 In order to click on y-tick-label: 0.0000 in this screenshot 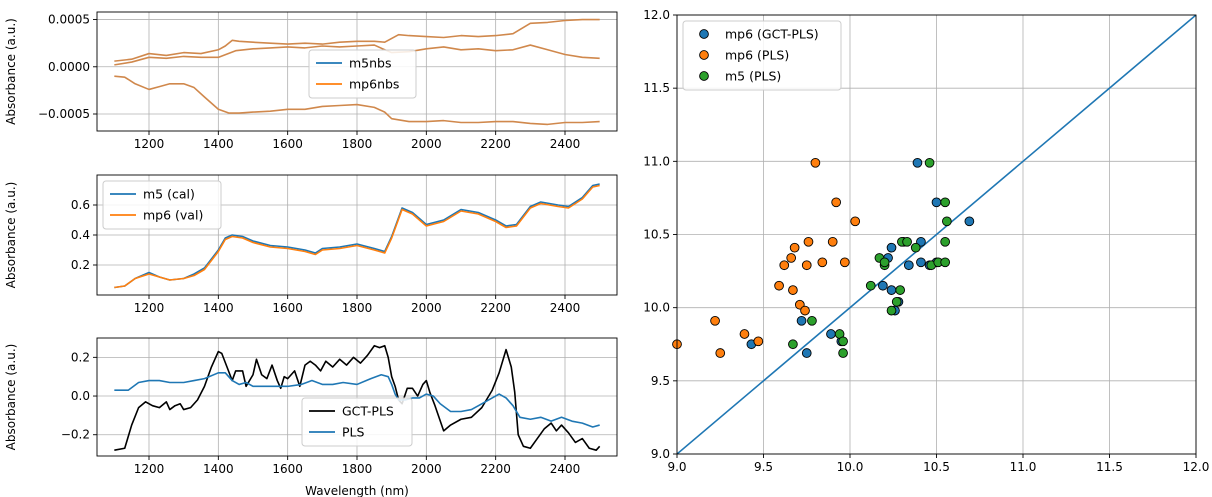, I will do `click(69, 67)`.